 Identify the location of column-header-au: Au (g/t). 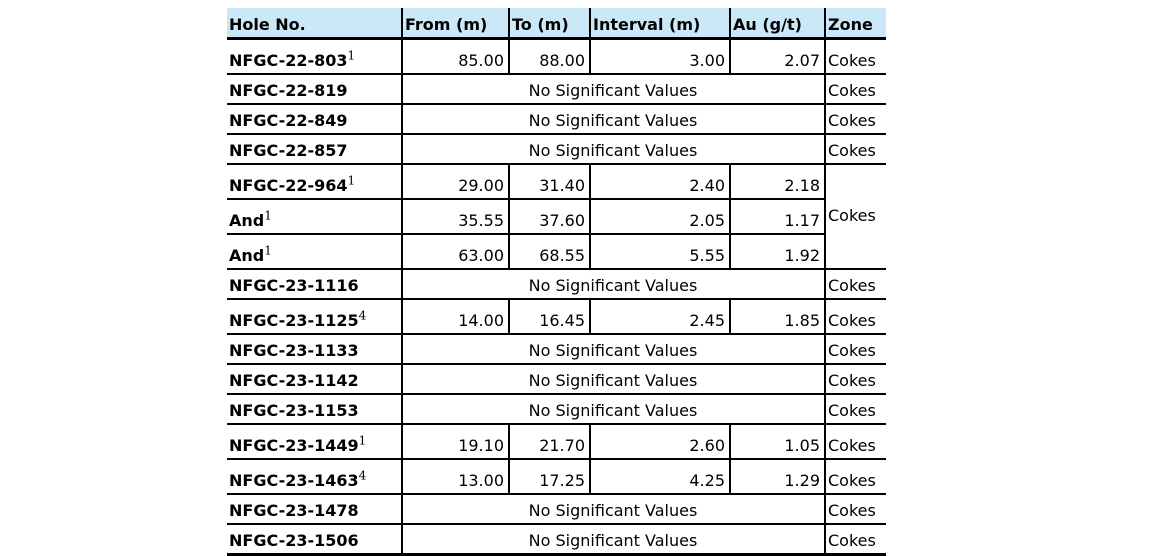
(777, 24).